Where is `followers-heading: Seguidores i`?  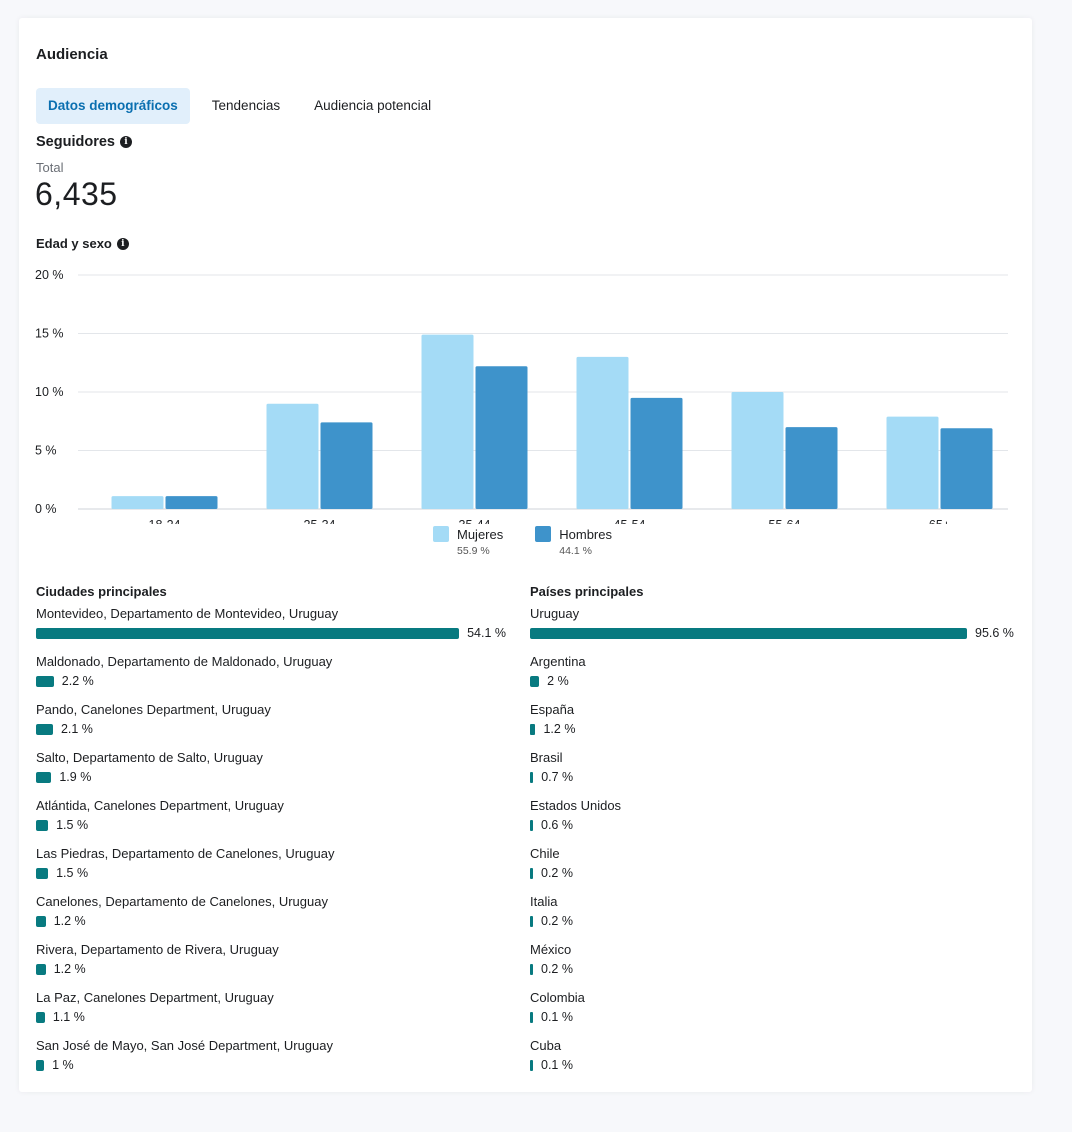 followers-heading: Seguidores i is located at coordinates (84, 142).